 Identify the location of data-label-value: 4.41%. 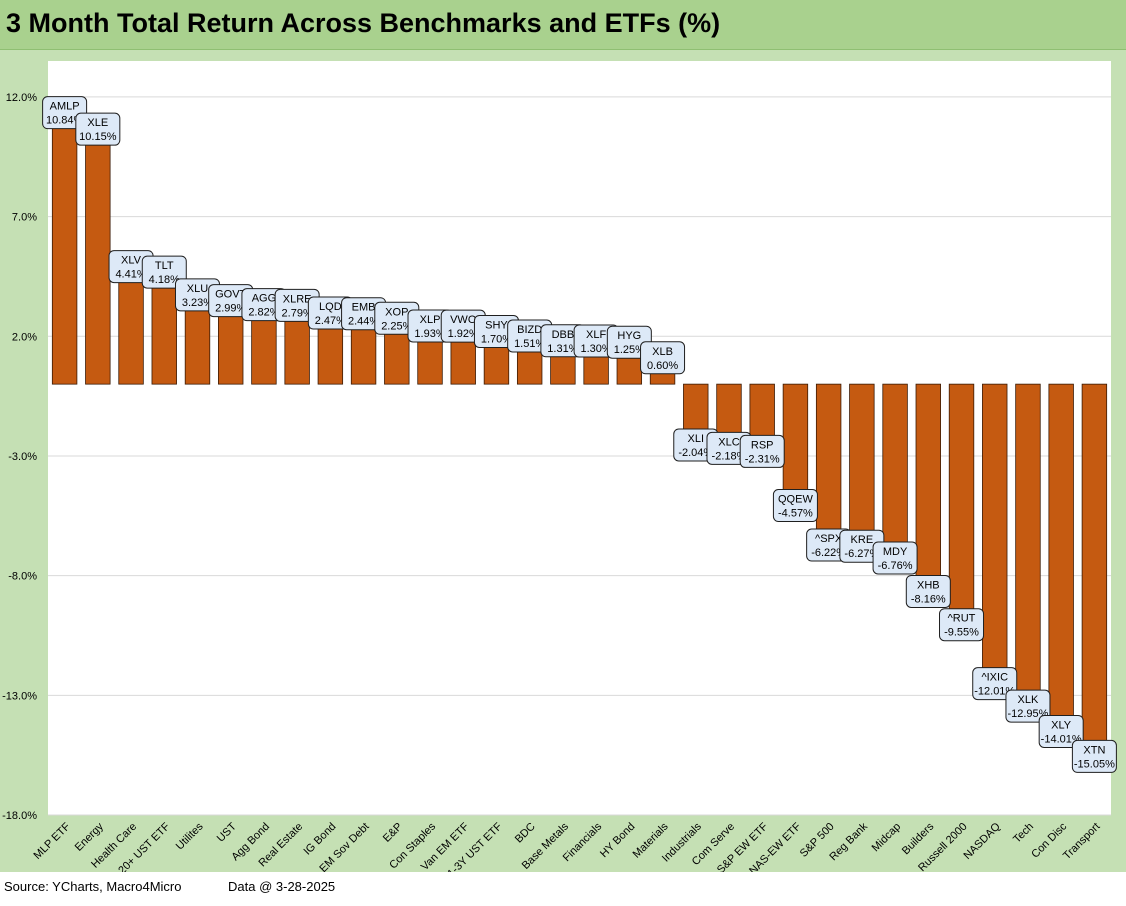
(130, 275).